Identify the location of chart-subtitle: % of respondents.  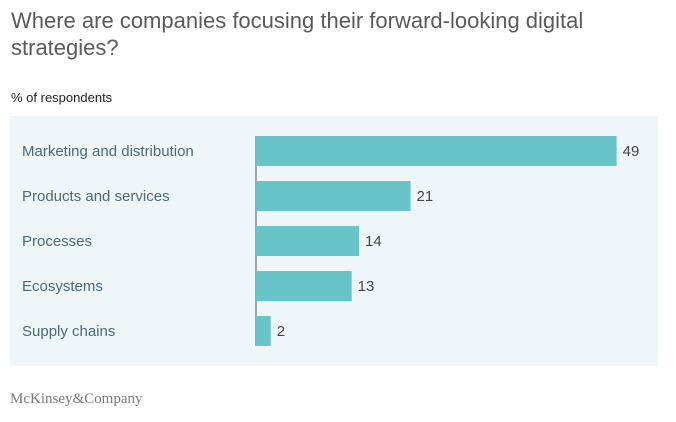
(62, 97).